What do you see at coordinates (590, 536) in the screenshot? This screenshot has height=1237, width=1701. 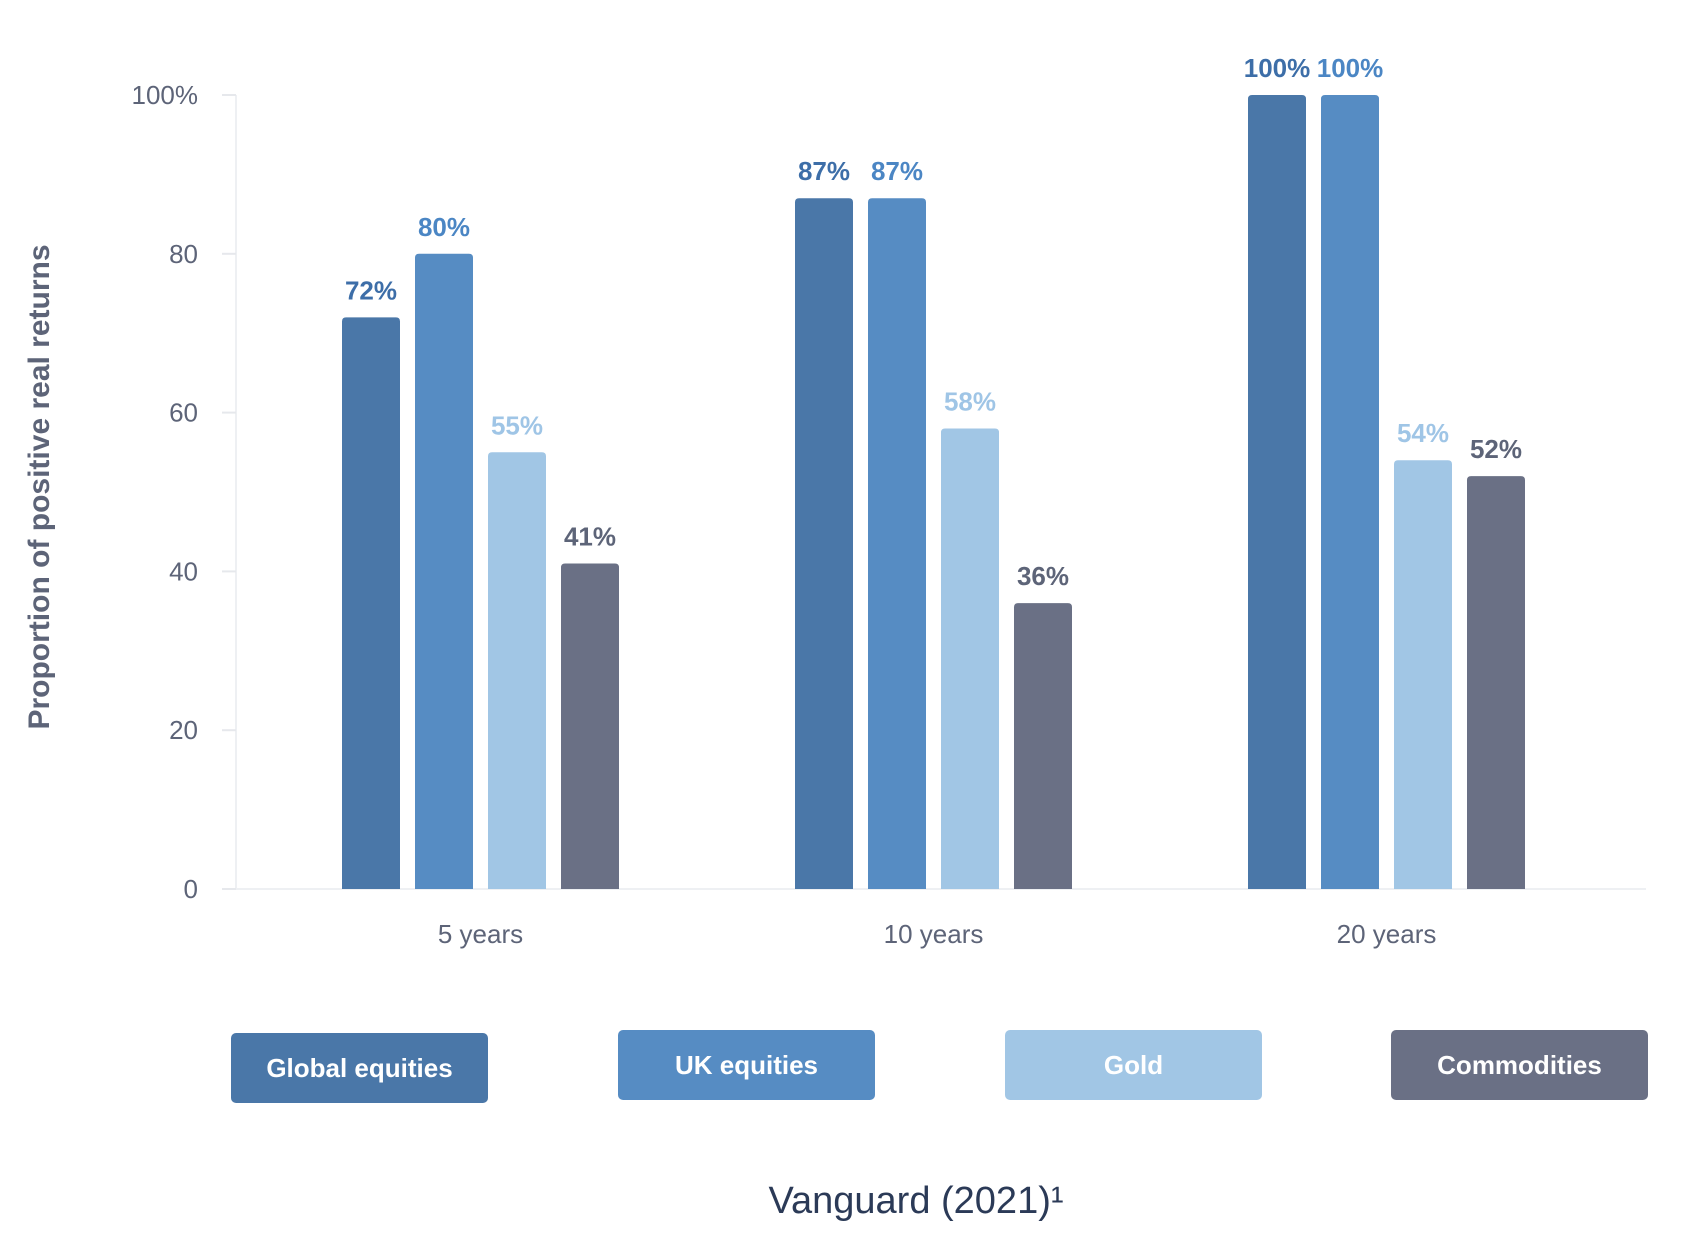 I see `data-label: 41%` at bounding box center [590, 536].